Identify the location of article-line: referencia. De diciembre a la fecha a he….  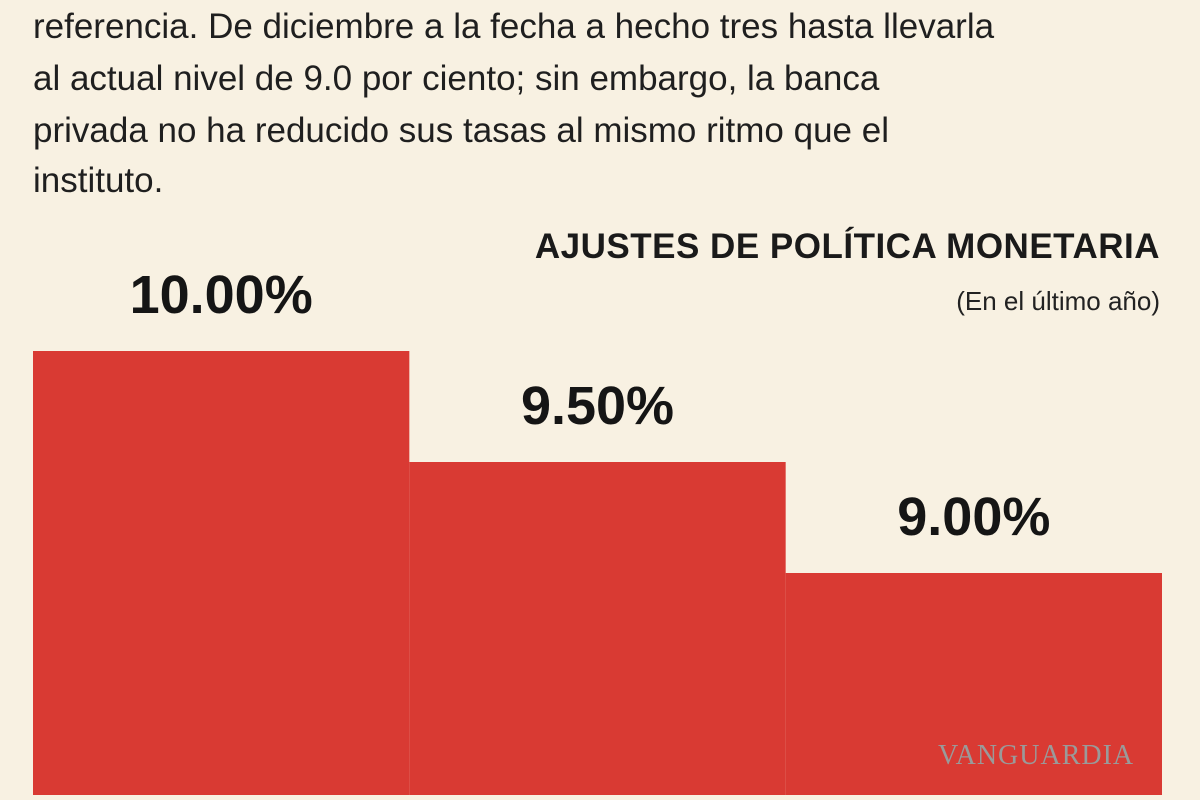
(514, 26).